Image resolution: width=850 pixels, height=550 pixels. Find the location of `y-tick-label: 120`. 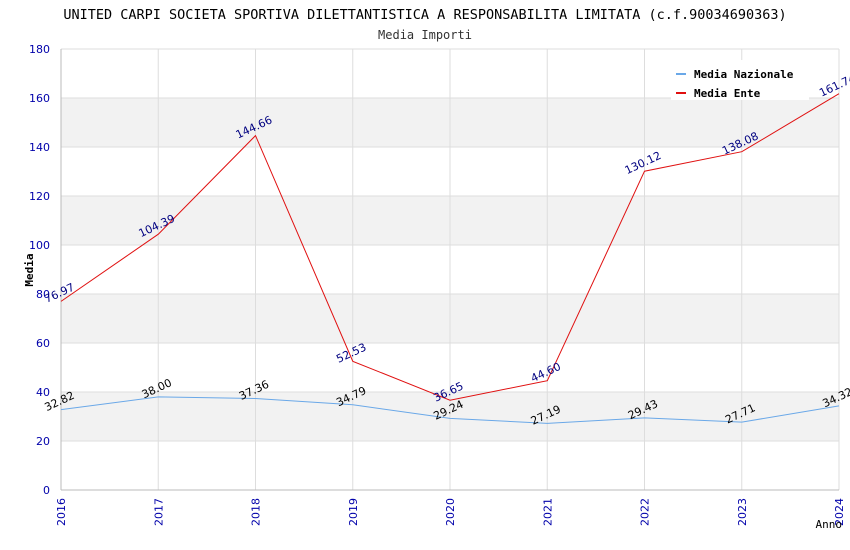

y-tick-label: 120 is located at coordinates (39, 196).